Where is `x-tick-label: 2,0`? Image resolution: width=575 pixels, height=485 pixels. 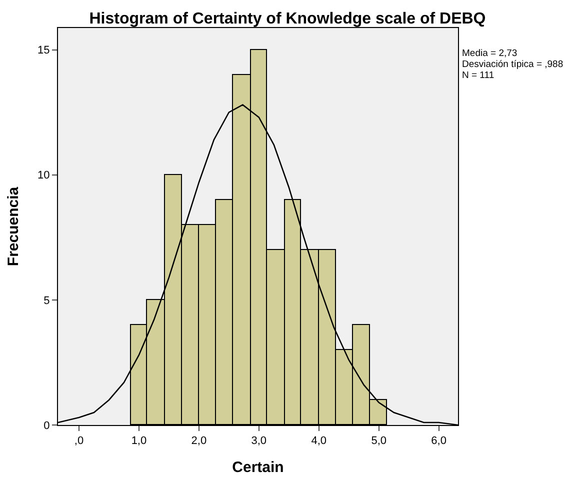 x-tick-label: 2,0 is located at coordinates (199, 441).